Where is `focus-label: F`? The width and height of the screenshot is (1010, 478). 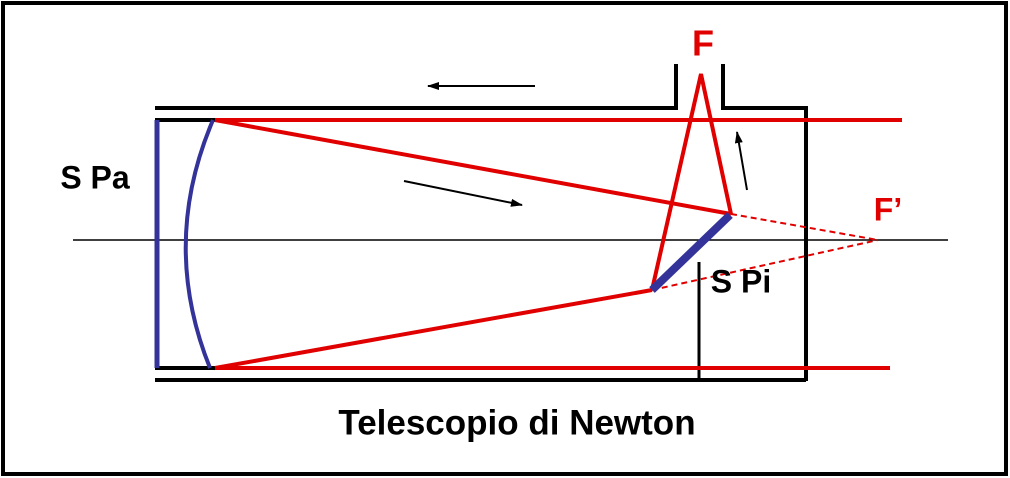 focus-label: F is located at coordinates (703, 43).